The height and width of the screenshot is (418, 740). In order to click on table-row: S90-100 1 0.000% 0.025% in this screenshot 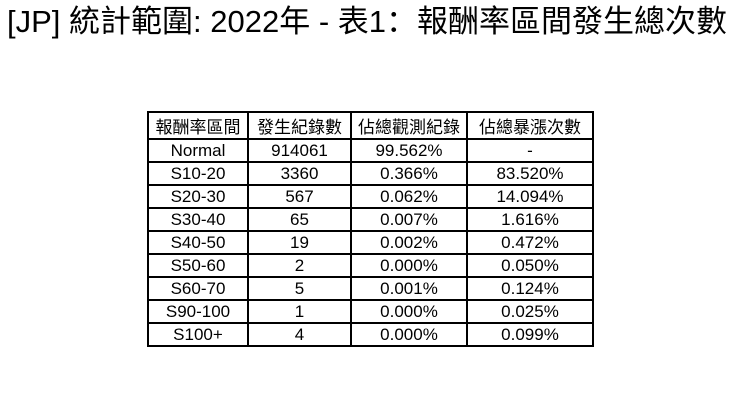, I will do `click(370, 311)`.